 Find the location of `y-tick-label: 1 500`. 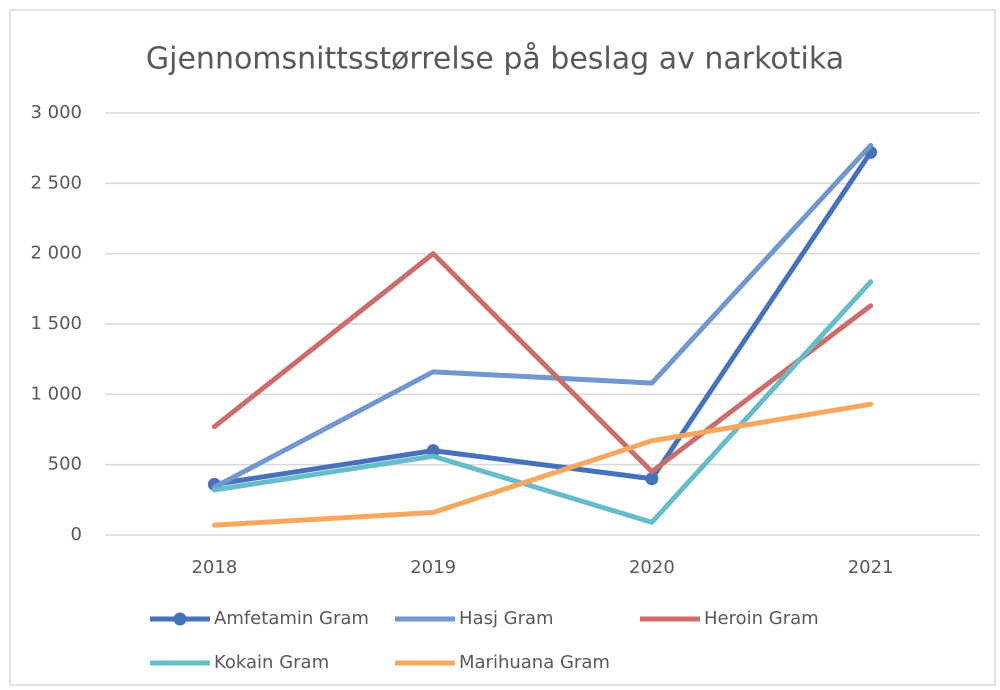

y-tick-label: 1 500 is located at coordinates (56, 323).